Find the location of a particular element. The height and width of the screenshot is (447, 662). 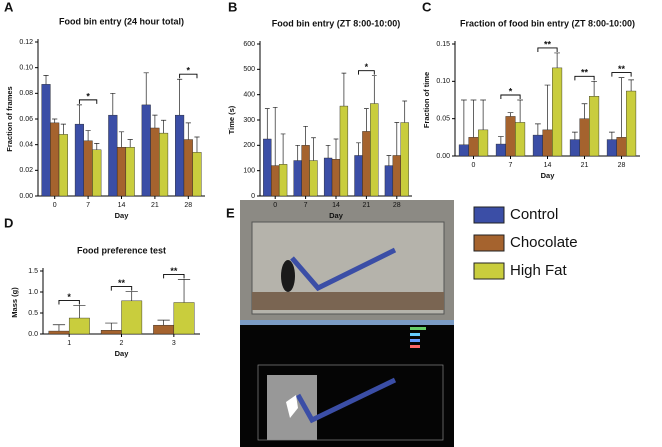

panel-label: D is located at coordinates (8, 222).